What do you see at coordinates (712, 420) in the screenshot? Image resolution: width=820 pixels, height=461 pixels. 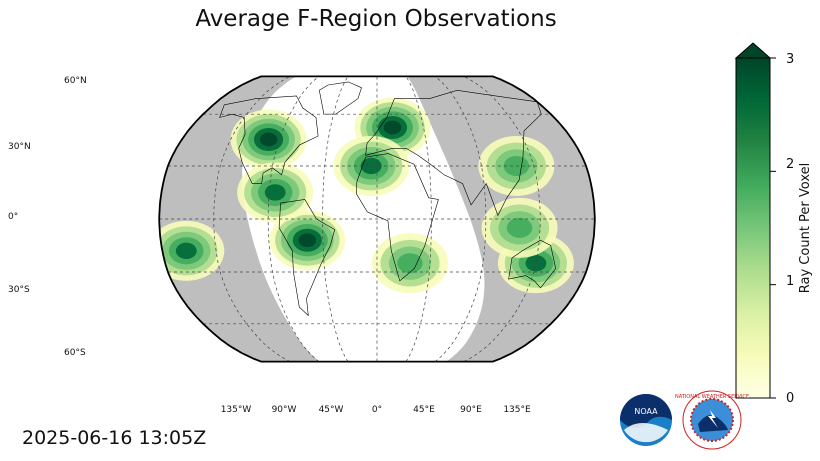 I see `nws-logo: NATIONAL WEATHER SERVICE` at bounding box center [712, 420].